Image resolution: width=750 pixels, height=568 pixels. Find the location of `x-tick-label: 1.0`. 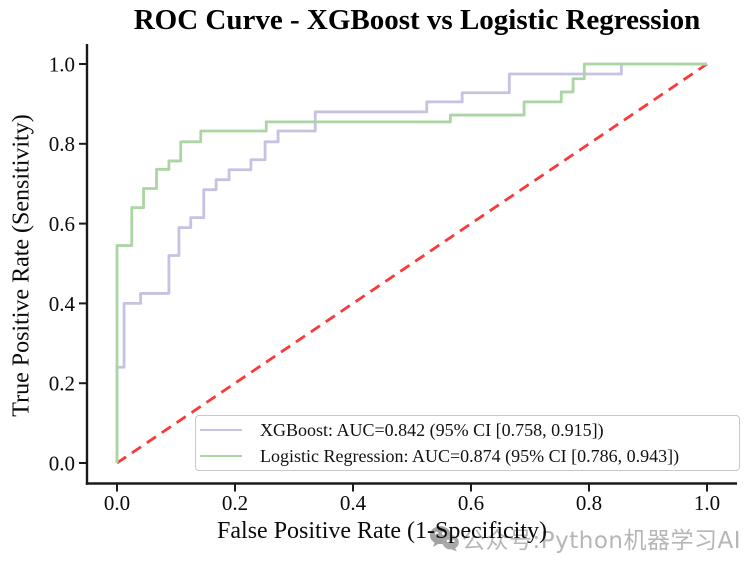

x-tick-label: 1.0 is located at coordinates (707, 503).